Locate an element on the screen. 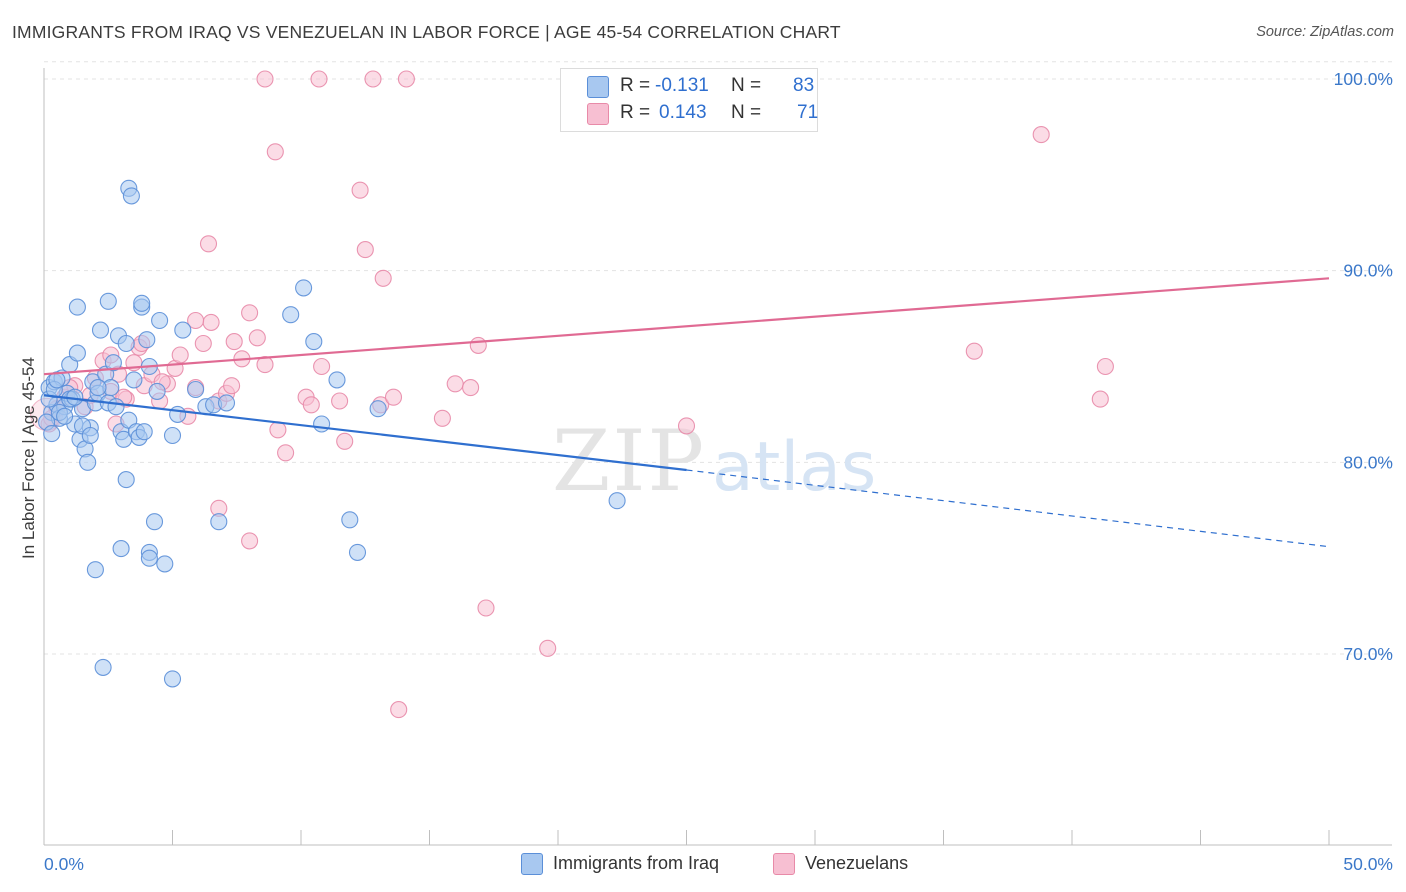  legend-label-venezuelans: Venezuelans is located at coordinates (857, 863).